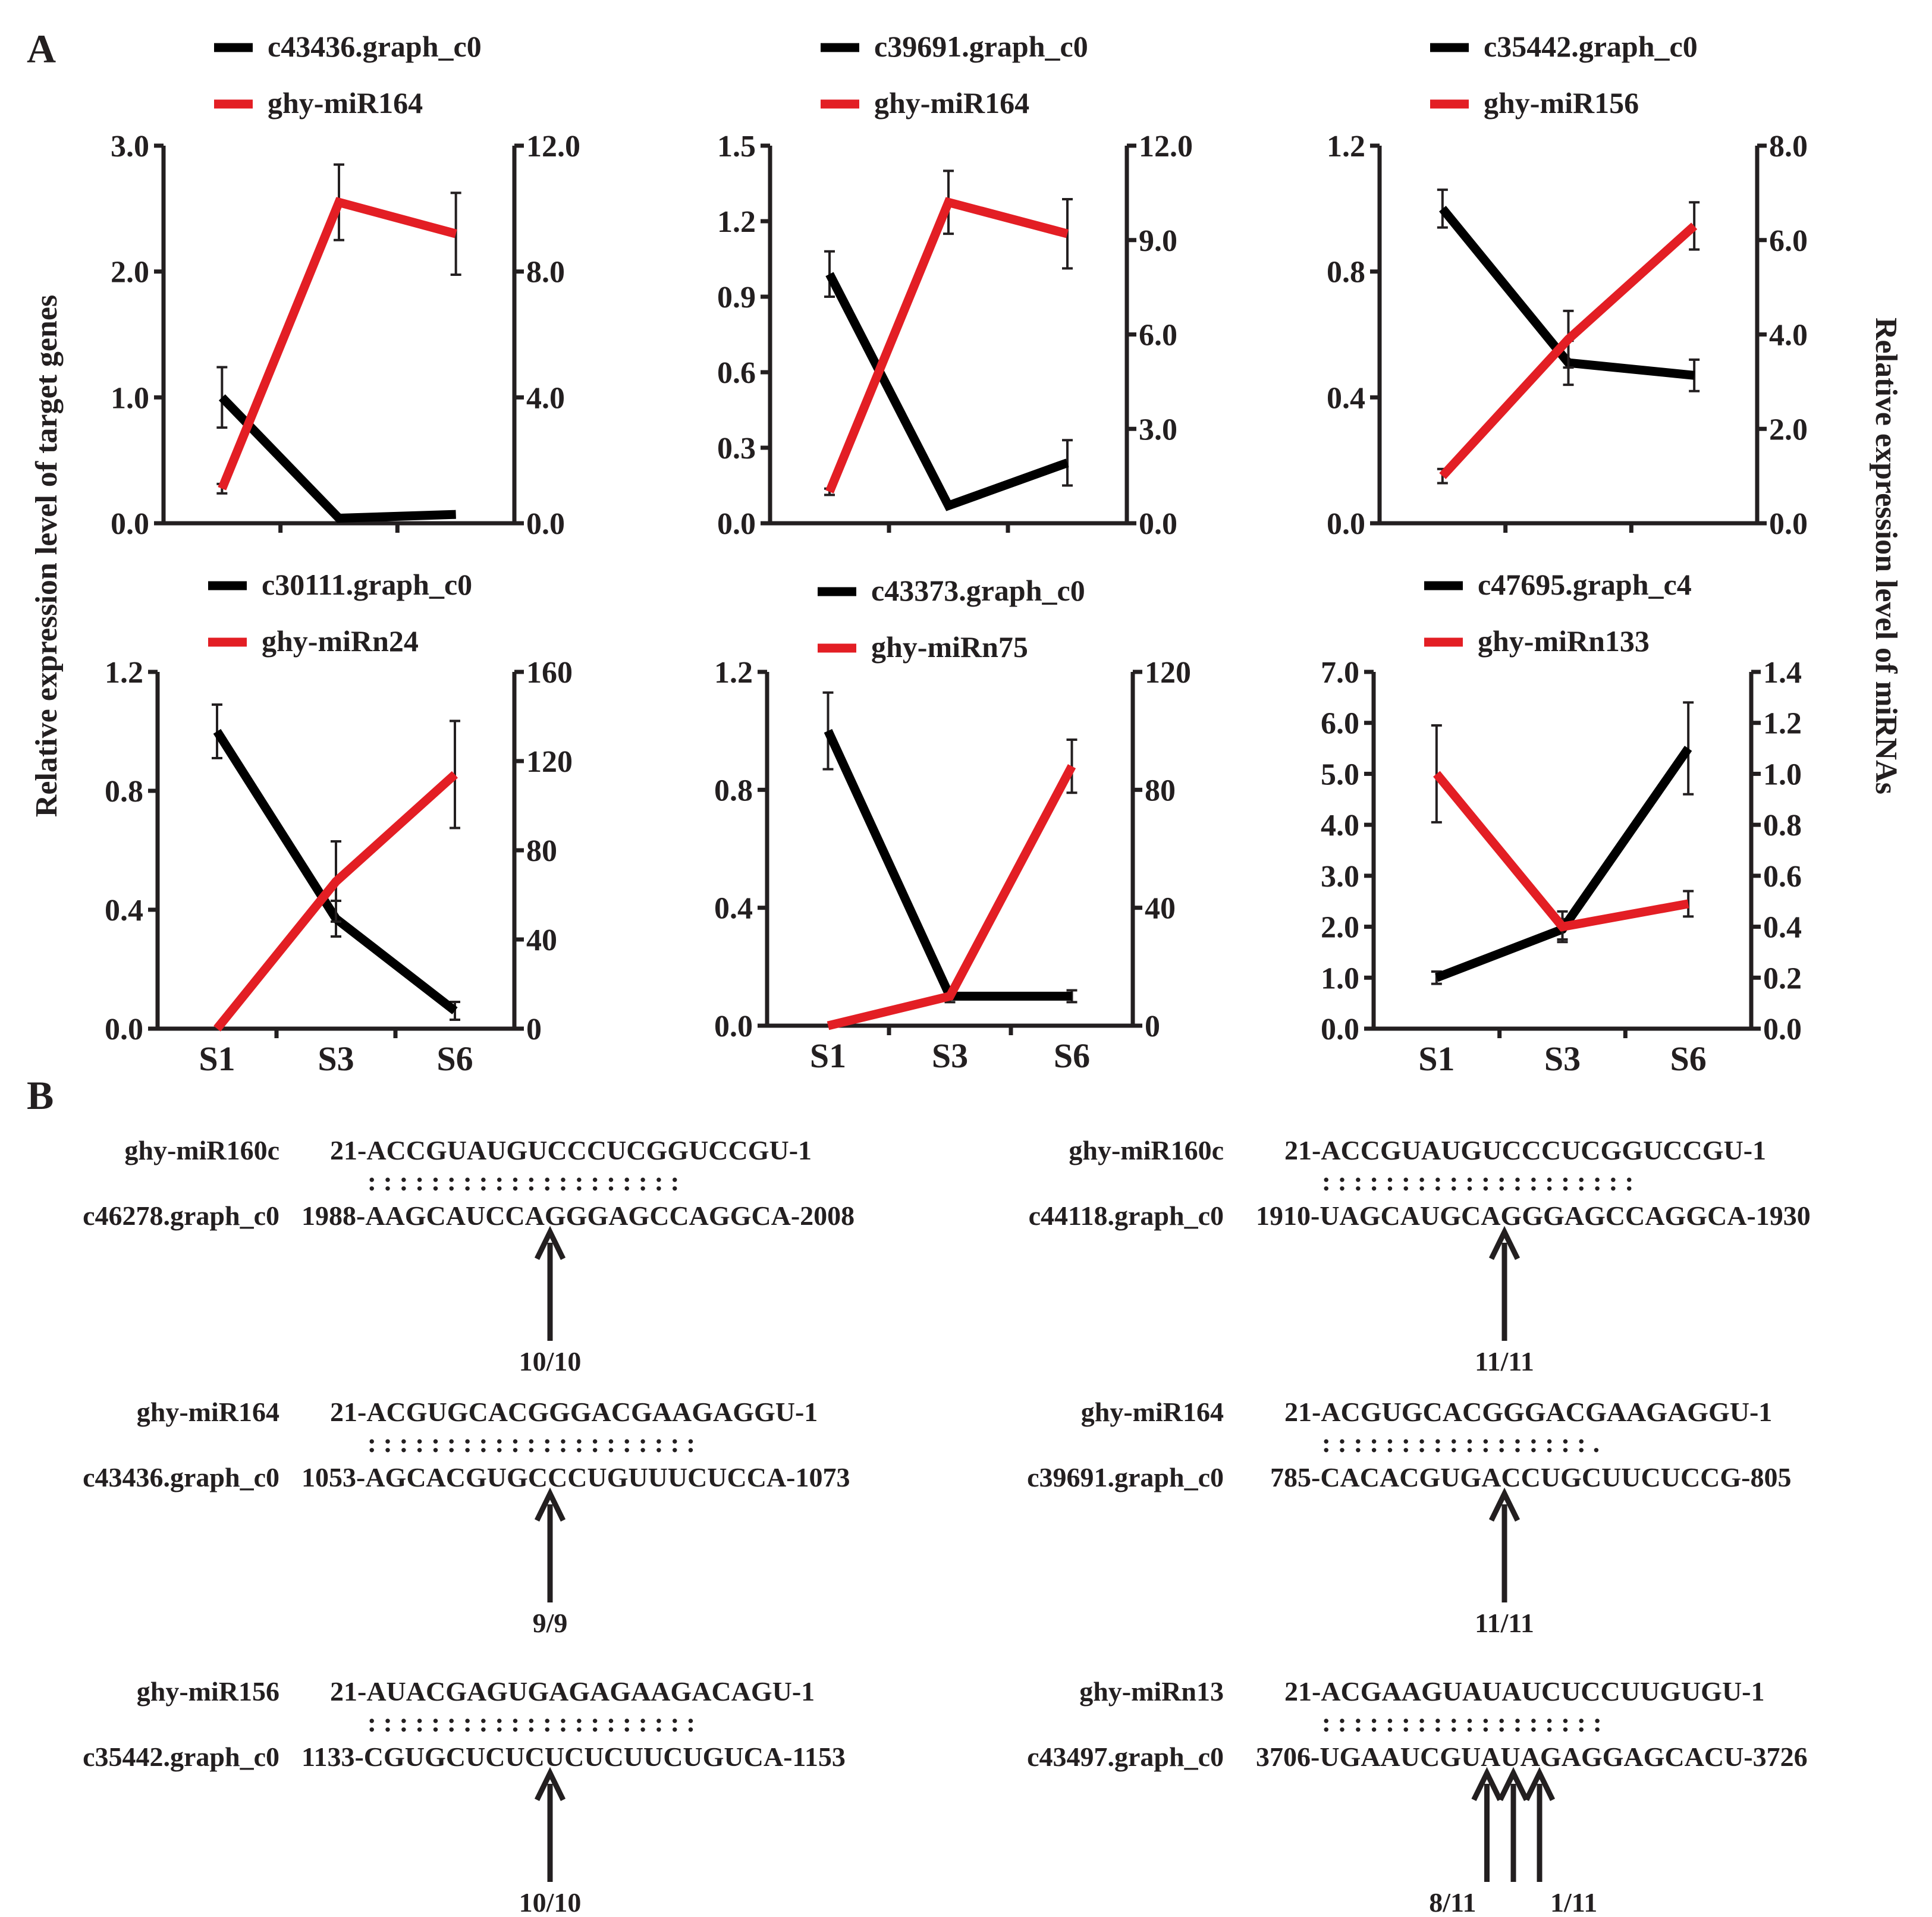 The image size is (1932, 1917). I want to click on left-tick-label: 7.0, so click(1340, 673).